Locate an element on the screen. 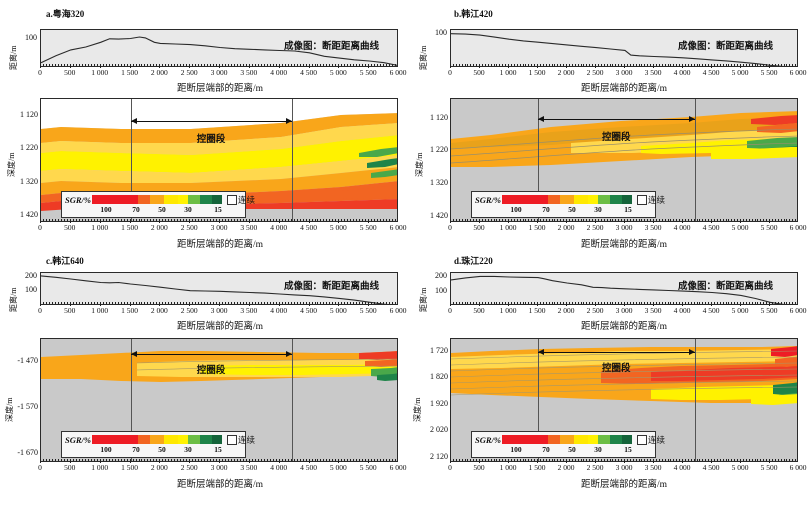 The height and width of the screenshot is (507, 807). panel-d-kongquan-arrow is located at coordinates (616, 352).